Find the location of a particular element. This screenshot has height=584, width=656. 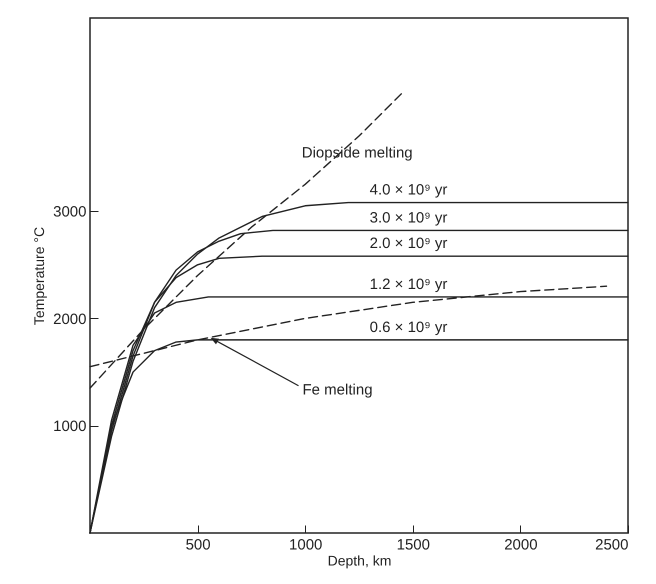

annotation: 0.6 × 10⁹ yr is located at coordinates (409, 327).